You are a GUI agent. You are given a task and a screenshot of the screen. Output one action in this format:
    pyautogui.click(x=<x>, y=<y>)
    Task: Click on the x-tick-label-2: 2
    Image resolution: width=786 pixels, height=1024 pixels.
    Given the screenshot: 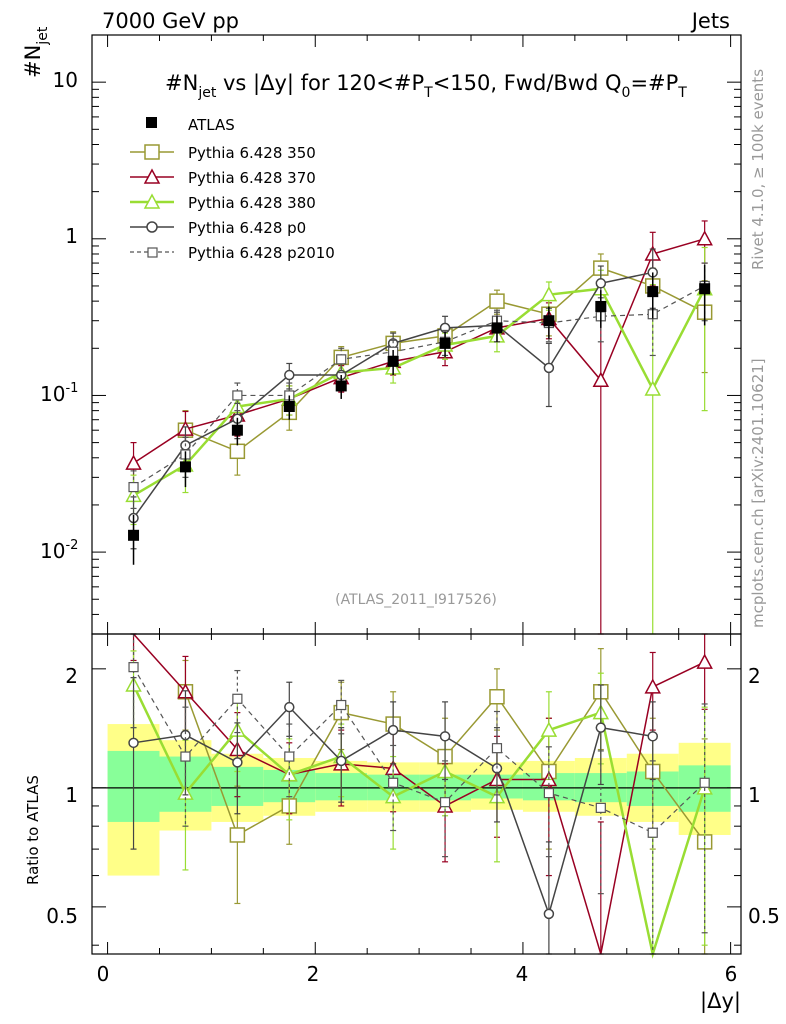 What is the action you would take?
    pyautogui.click(x=313, y=974)
    